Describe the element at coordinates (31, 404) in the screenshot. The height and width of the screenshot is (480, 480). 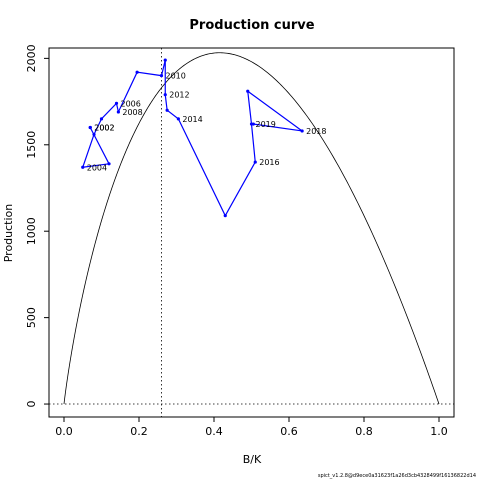
I see `y-tick-label: 0` at that location.